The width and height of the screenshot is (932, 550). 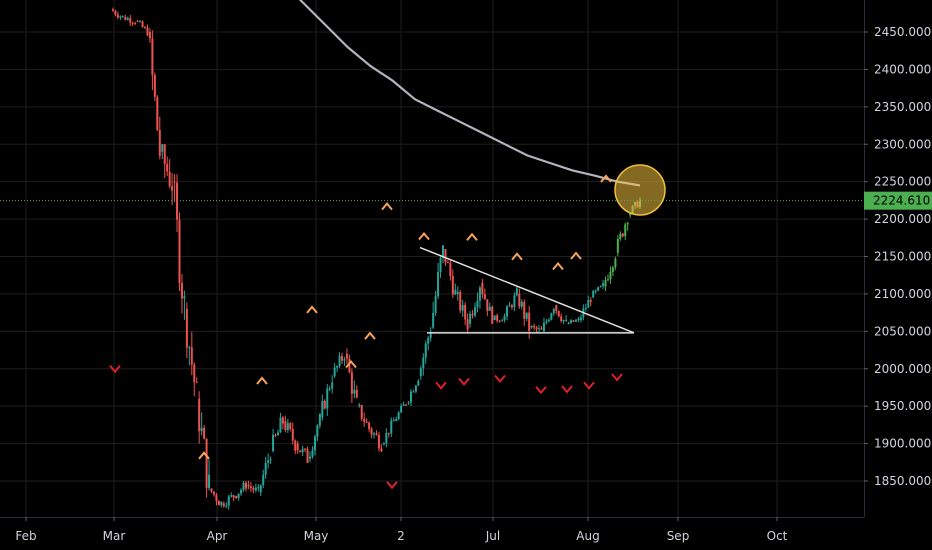 I want to click on y-tick-label: 2450.000, so click(x=902, y=32).